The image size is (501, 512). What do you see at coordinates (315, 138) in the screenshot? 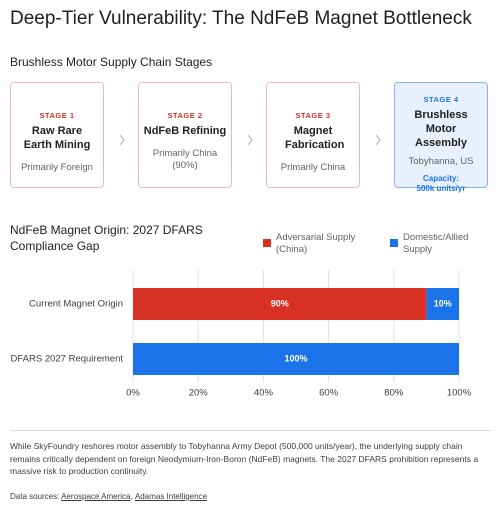
I see `stage-name: Magnet Fabrication` at bounding box center [315, 138].